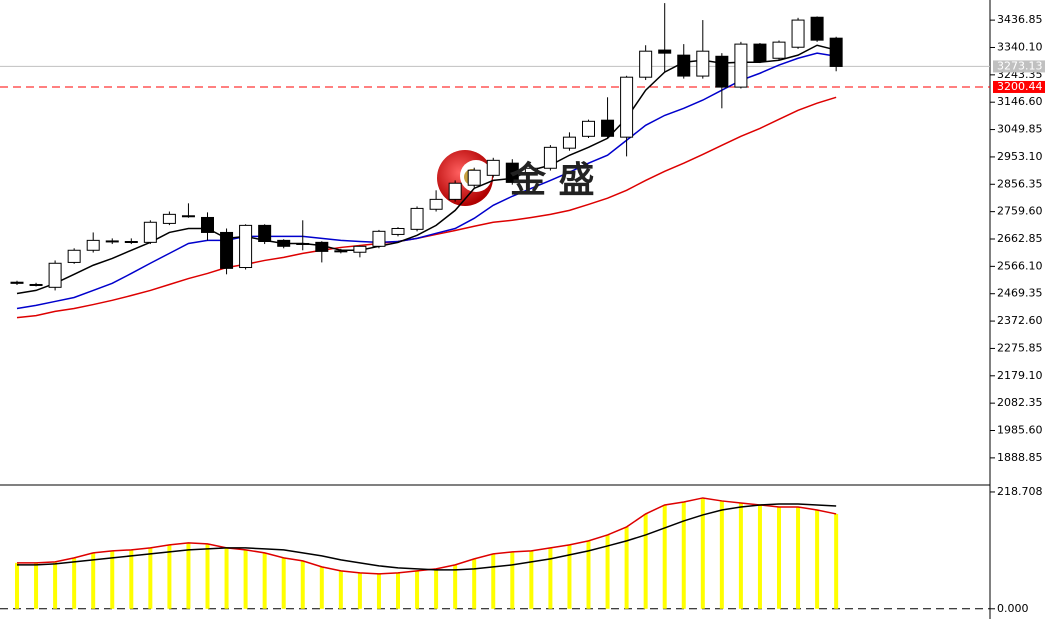 The height and width of the screenshot is (619, 1054). What do you see at coordinates (465, 178) in the screenshot?
I see `logo` at bounding box center [465, 178].